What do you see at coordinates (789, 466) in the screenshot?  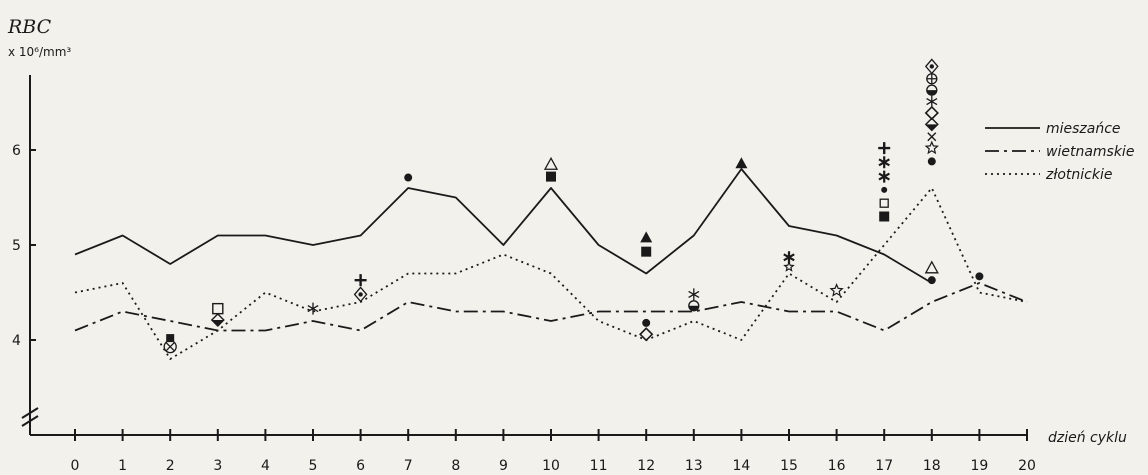 I see `x-tick-label-15: 15` at bounding box center [789, 466].